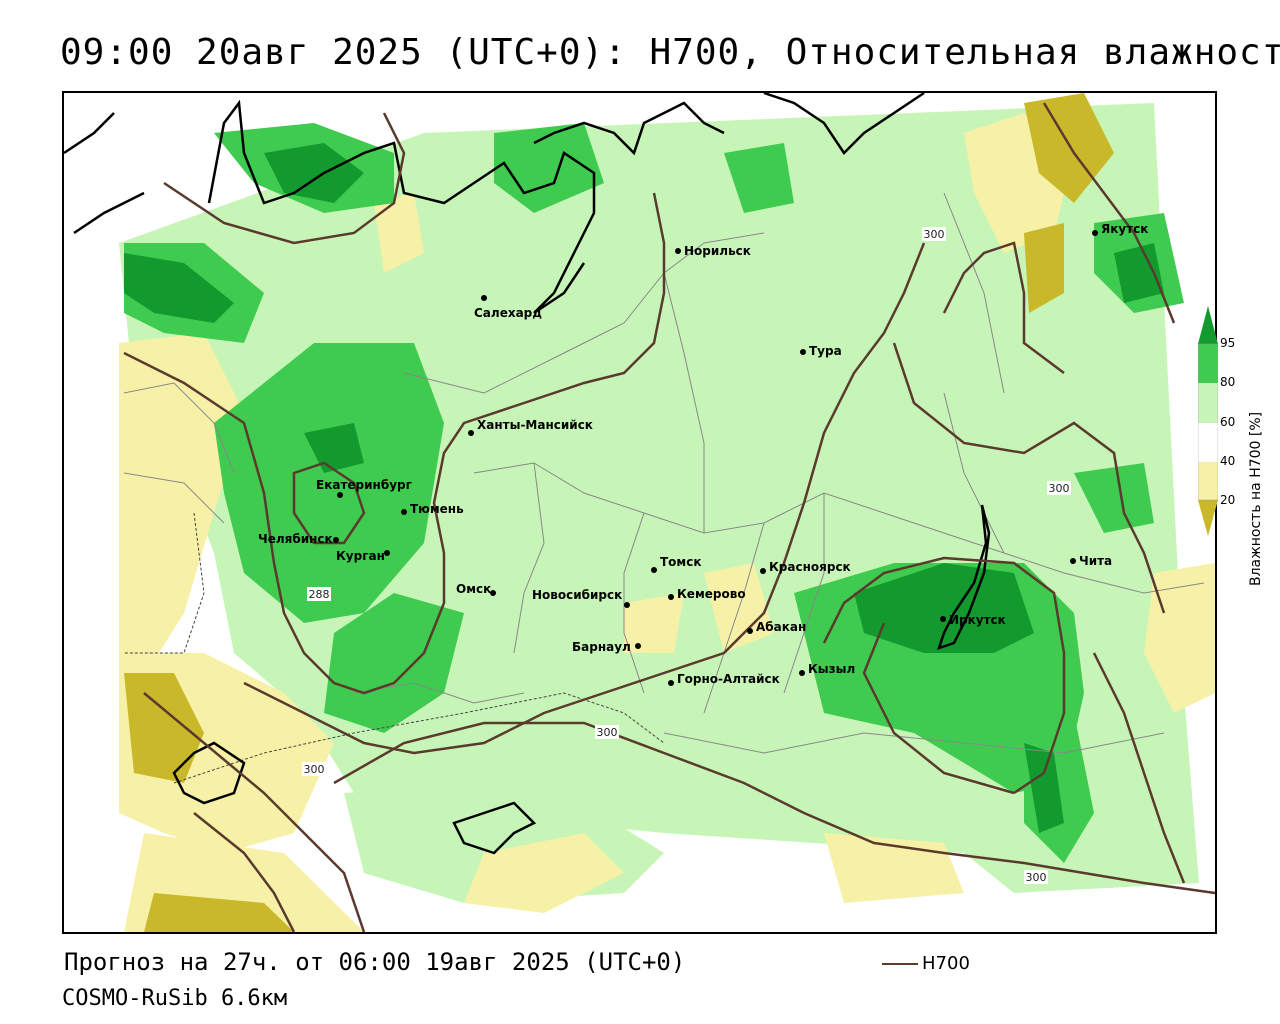 The width and height of the screenshot is (1280, 1024). What do you see at coordinates (387, 553) in the screenshot?
I see `city-dot-kurgan` at bounding box center [387, 553].